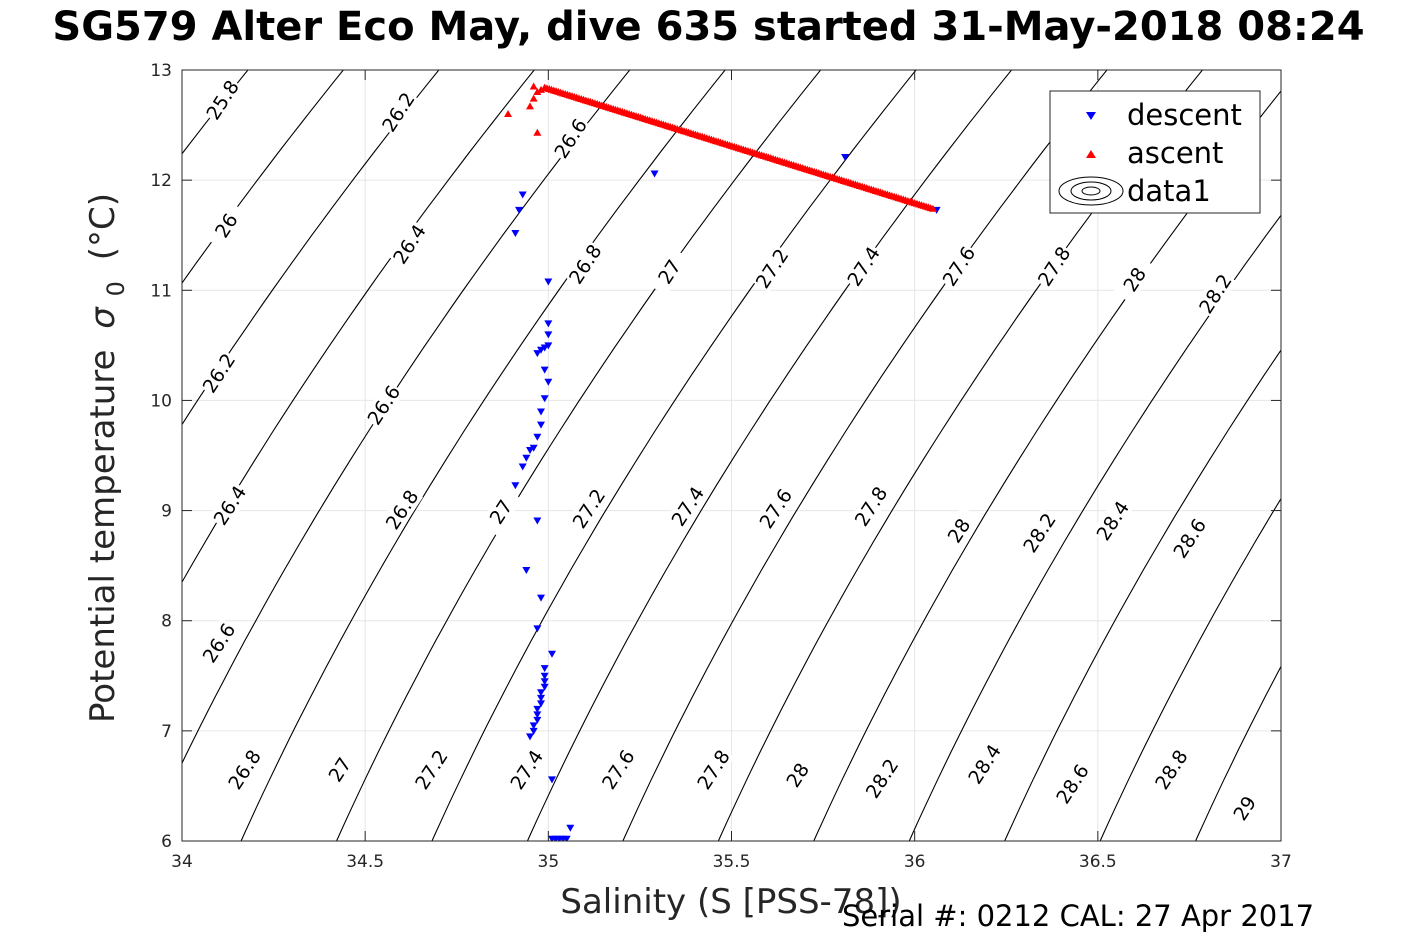  Describe the element at coordinates (161, 71) in the screenshot. I see `y-tick-label: 13` at that location.